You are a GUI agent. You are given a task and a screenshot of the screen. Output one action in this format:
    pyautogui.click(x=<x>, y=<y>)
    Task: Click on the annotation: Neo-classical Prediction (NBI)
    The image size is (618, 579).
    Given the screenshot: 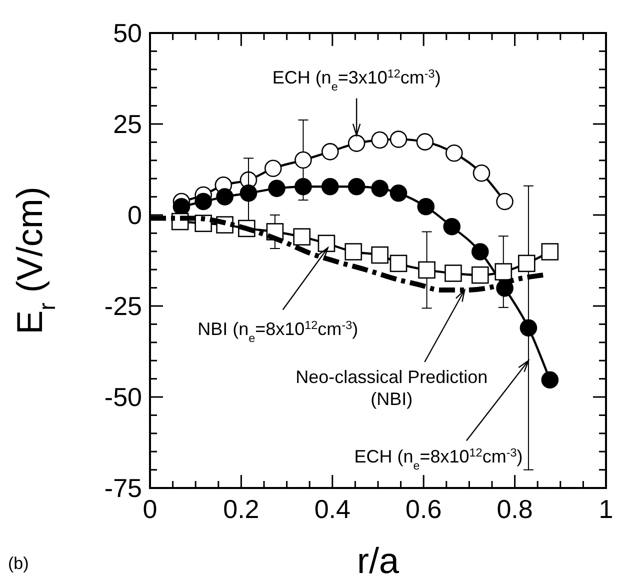 What is the action you would take?
    pyautogui.click(x=392, y=387)
    